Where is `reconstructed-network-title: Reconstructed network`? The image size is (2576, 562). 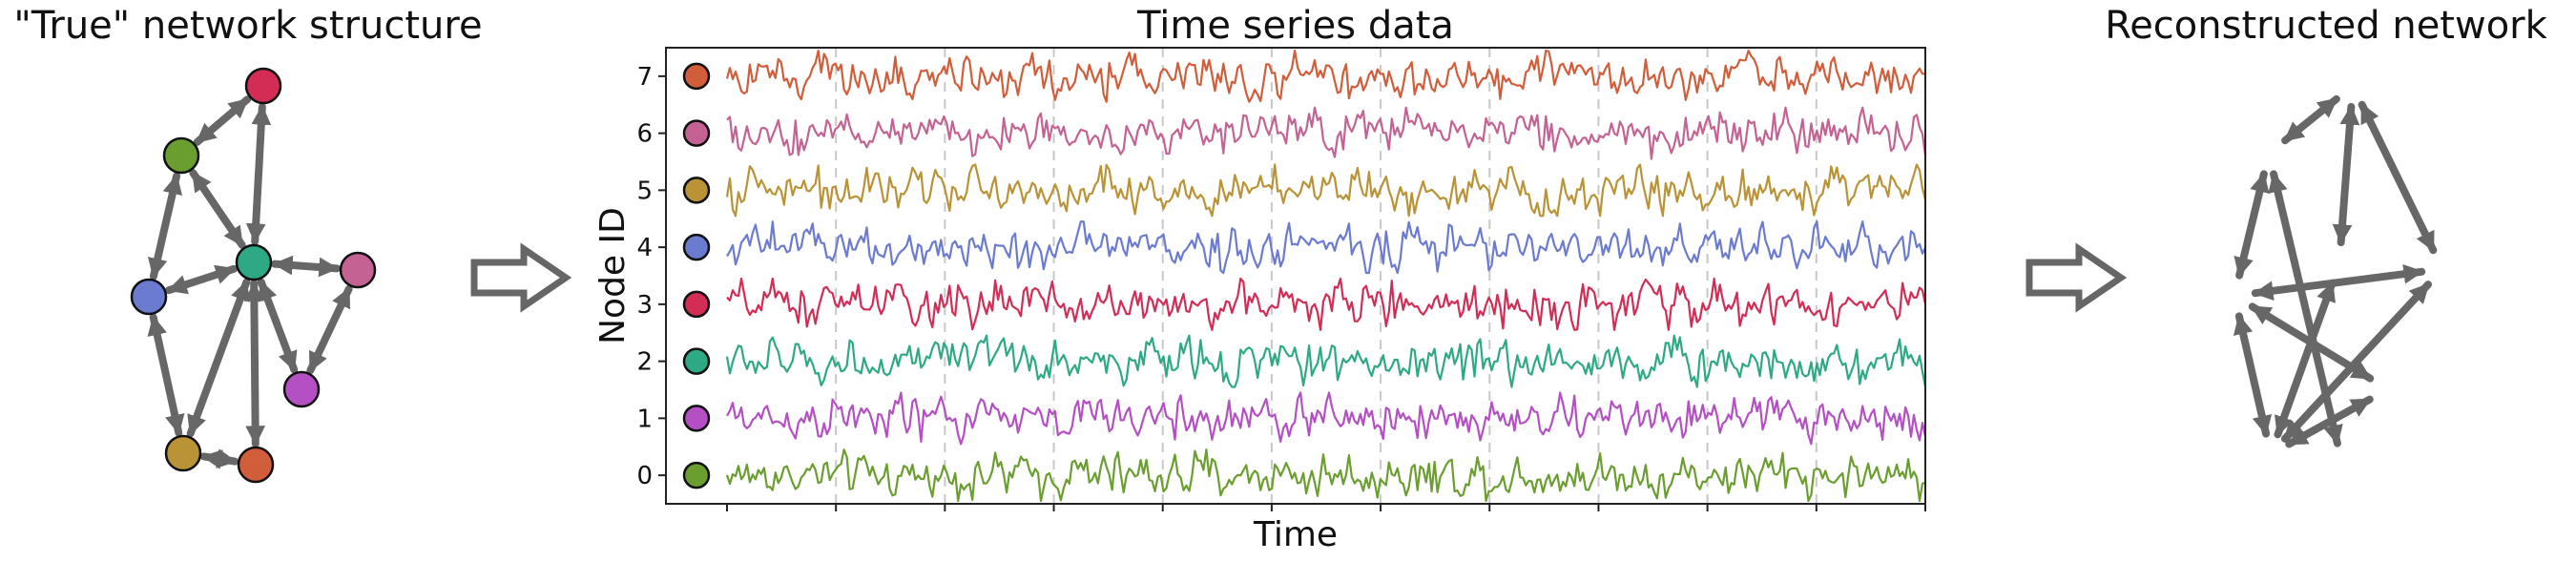 reconstructed-network-title: Reconstructed network is located at coordinates (2326, 26).